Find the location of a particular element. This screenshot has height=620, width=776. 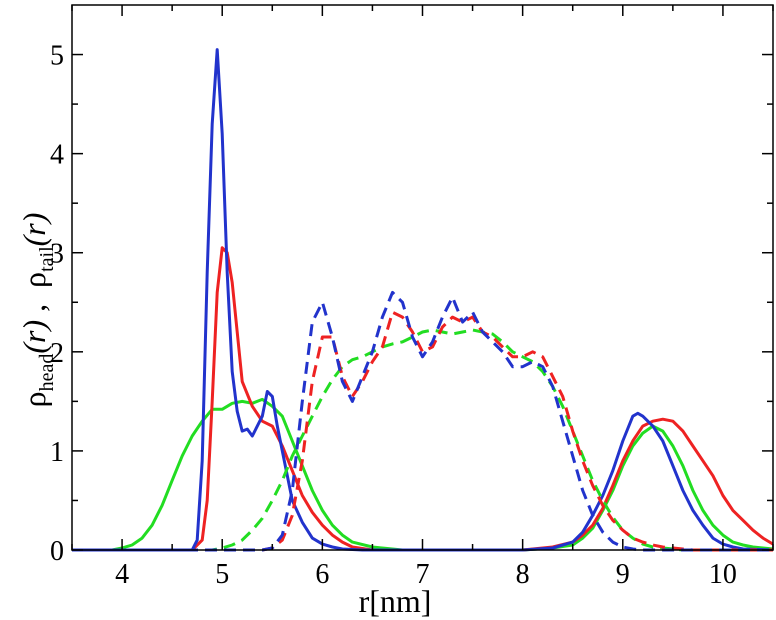

y-title-sub-head: head is located at coordinates (47, 373).